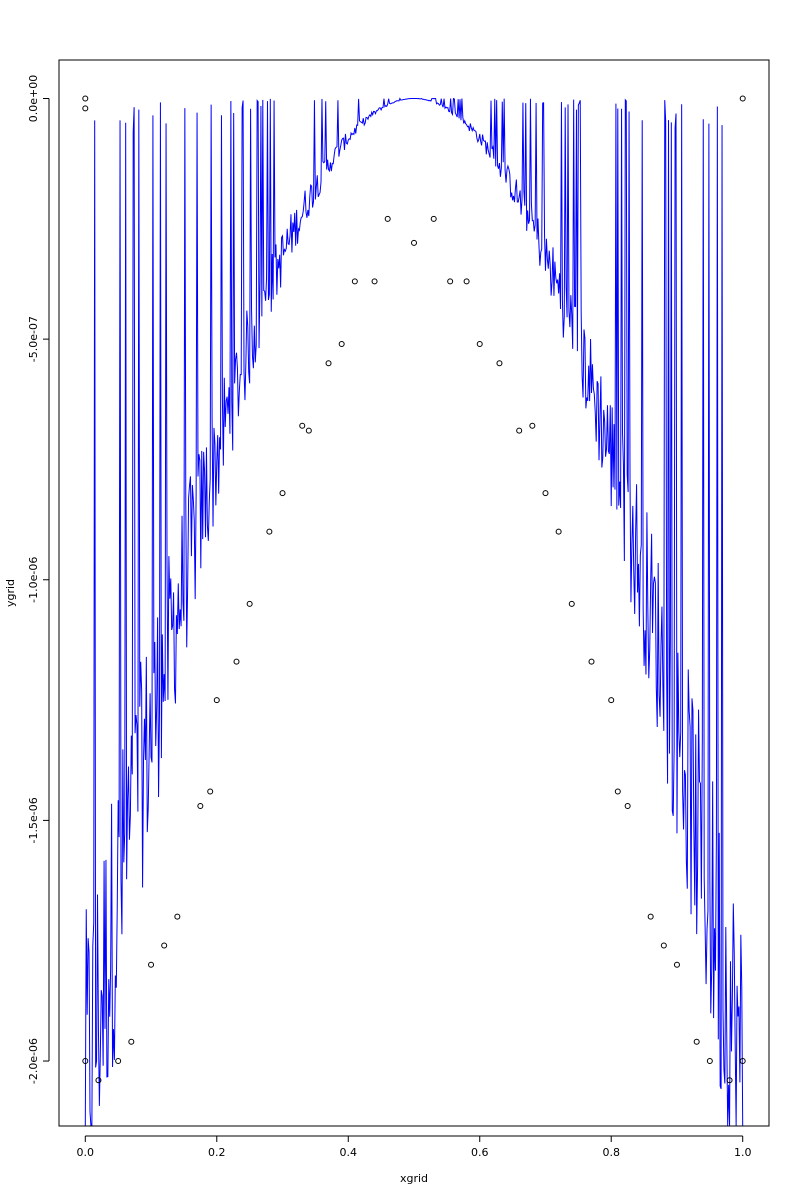  Describe the element at coordinates (10, 593) in the screenshot. I see `y-axis-title: ygrid` at that location.